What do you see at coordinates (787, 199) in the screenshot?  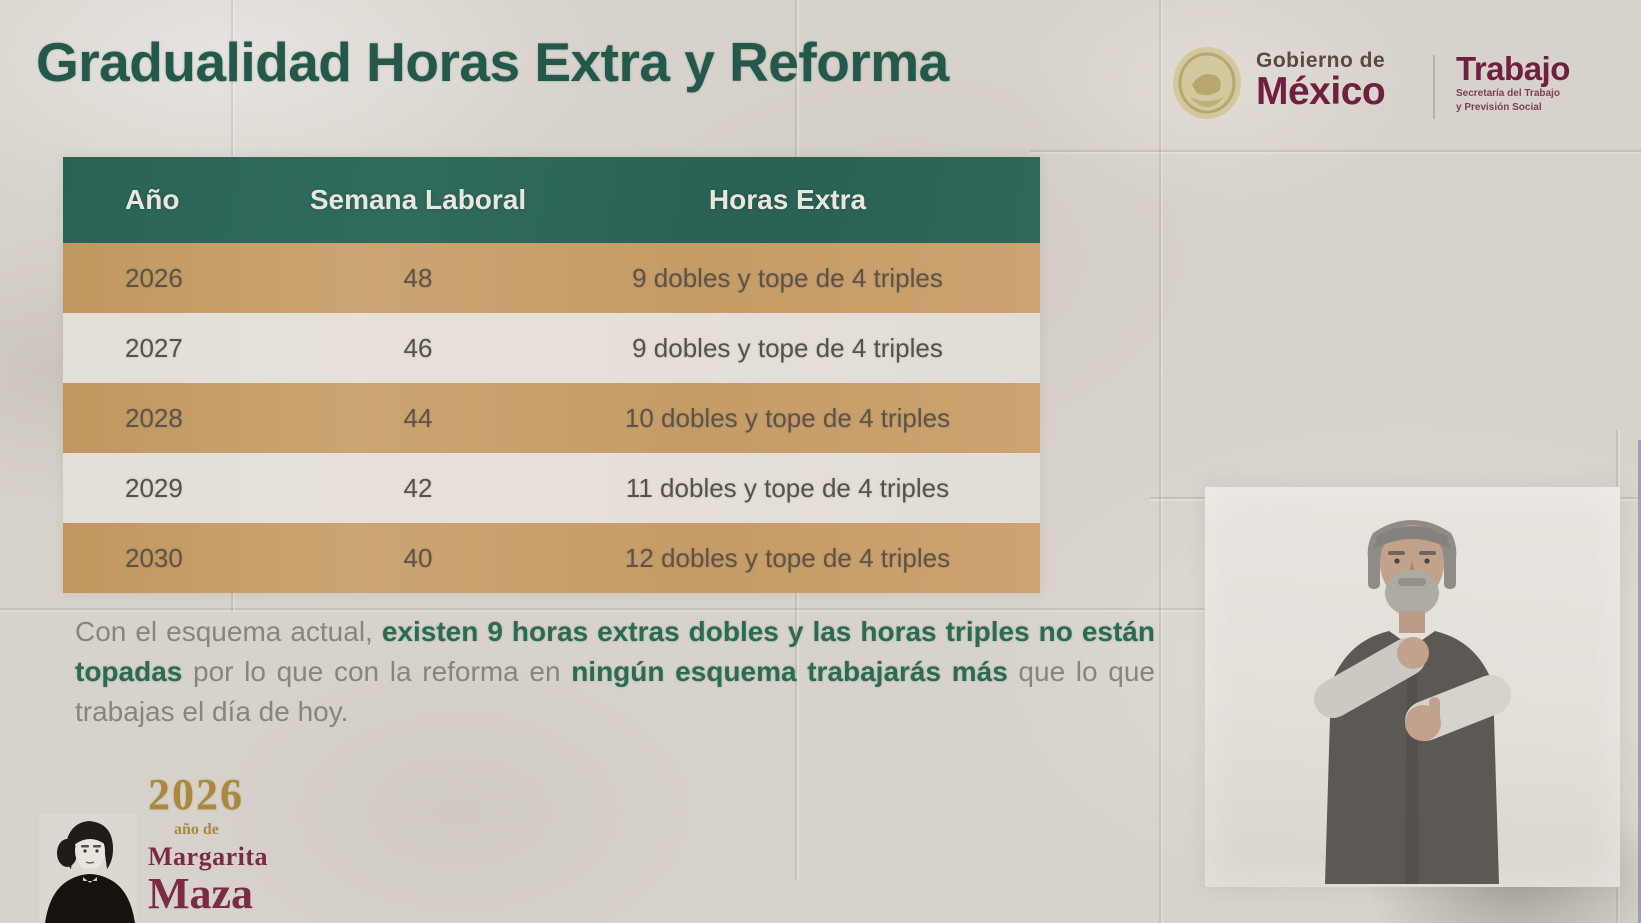 I see `header-horas-extra: Horas Extra` at bounding box center [787, 199].